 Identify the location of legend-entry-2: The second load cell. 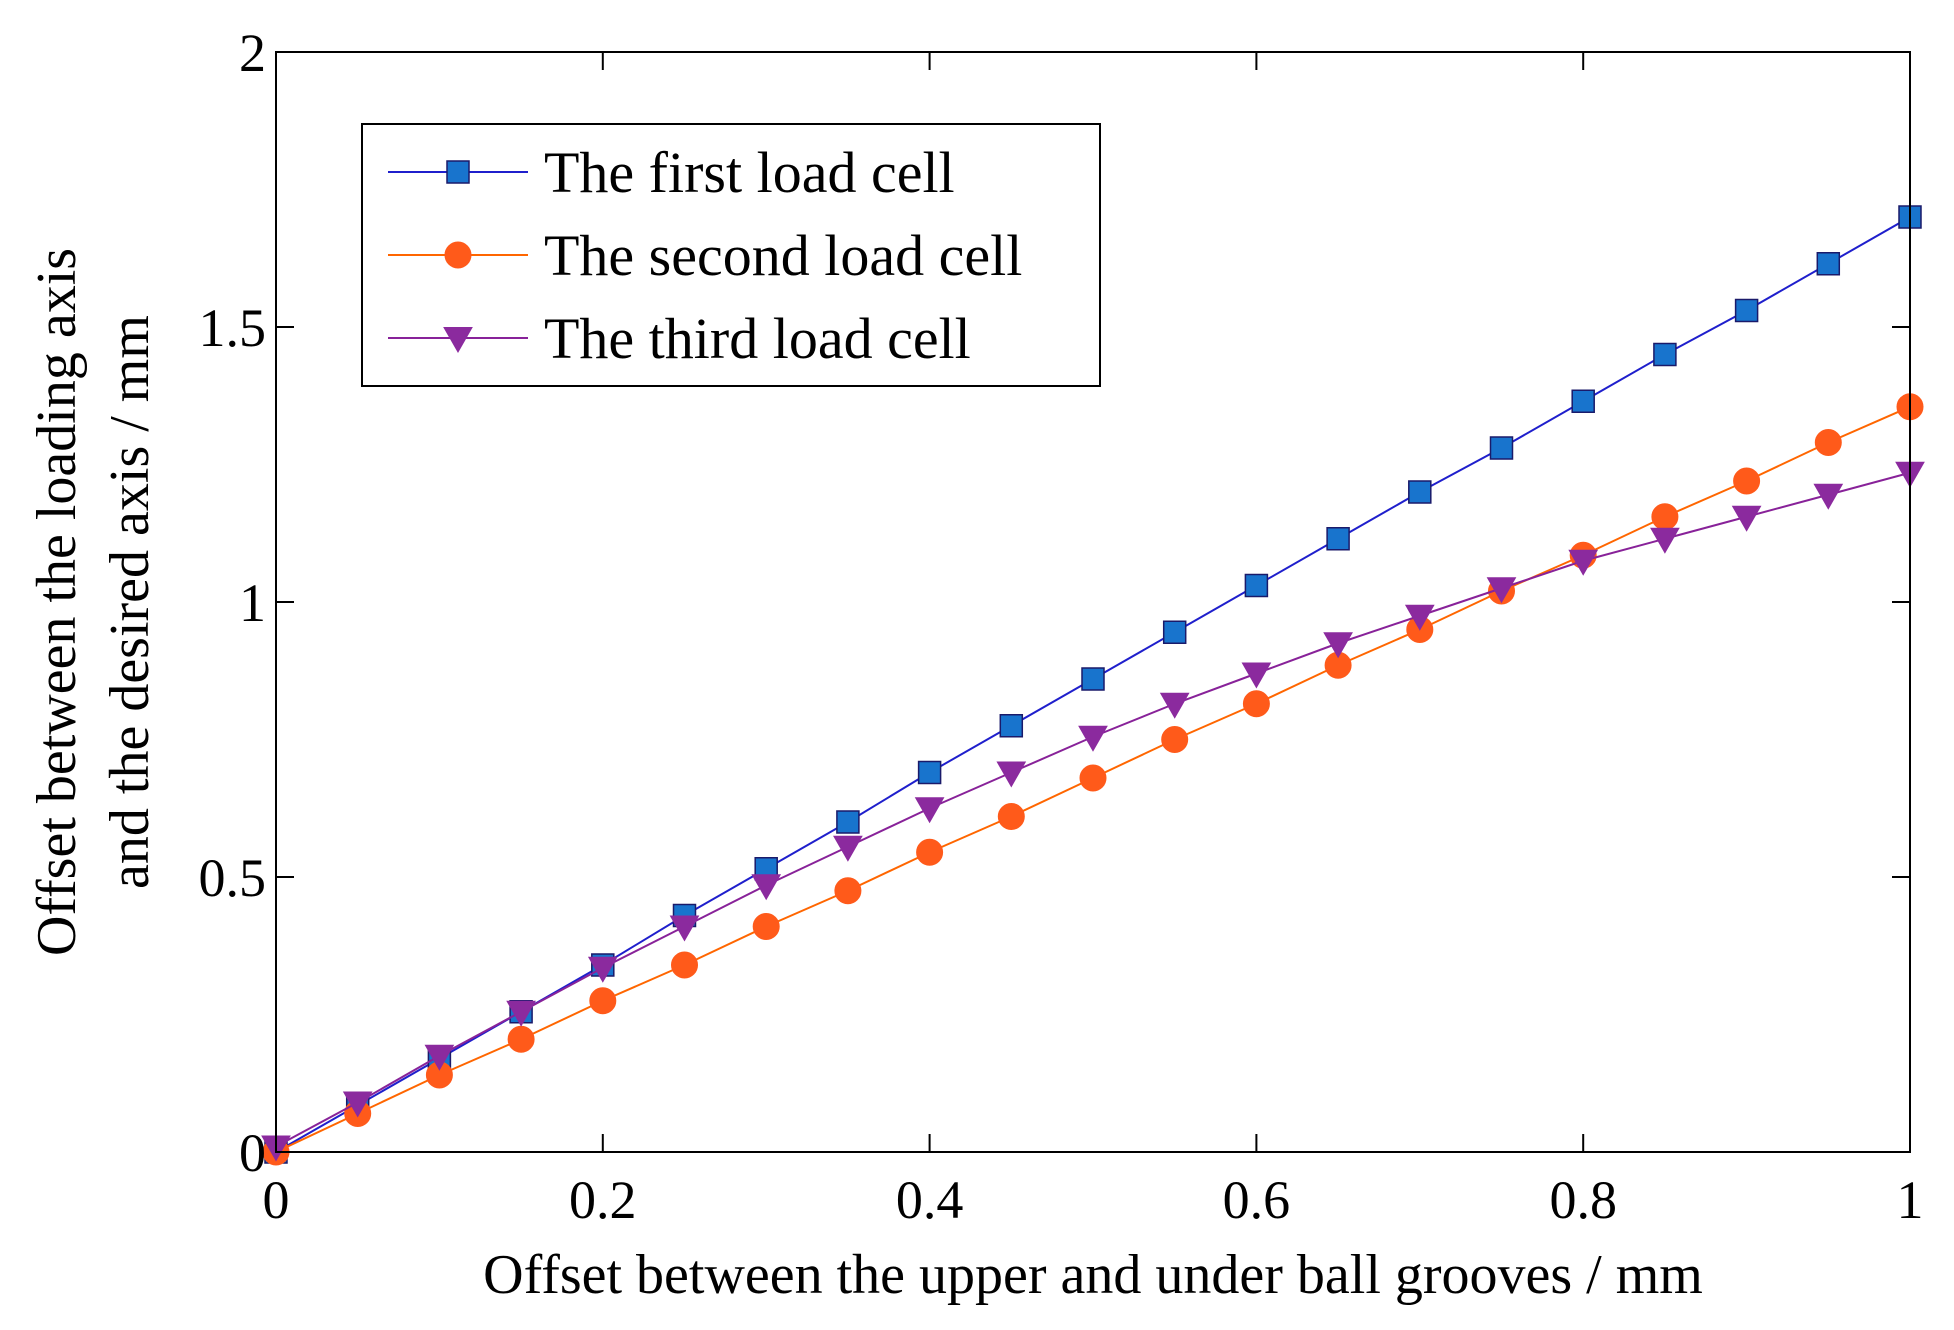
(705, 255).